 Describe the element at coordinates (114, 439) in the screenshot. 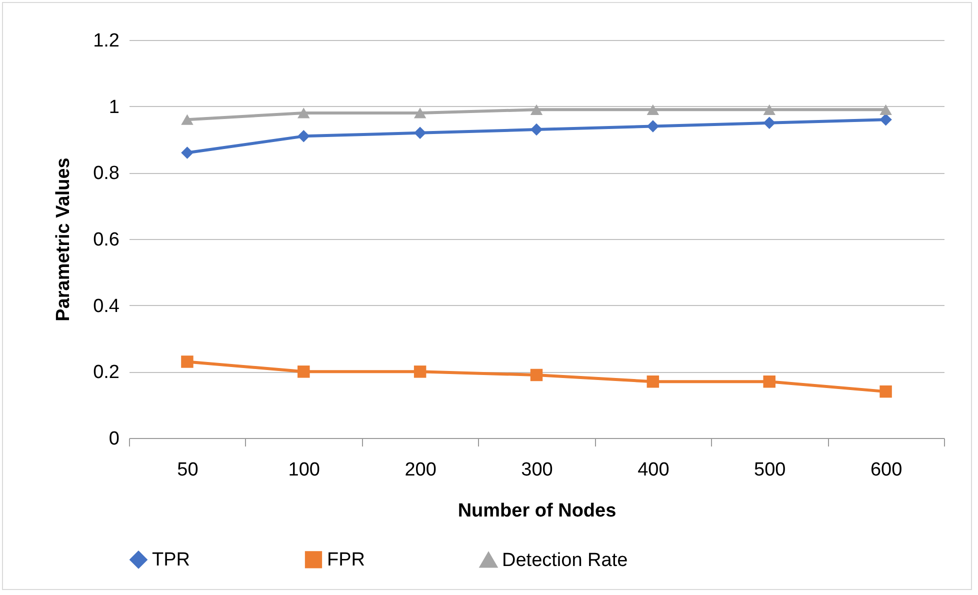

I see `y-tick-label: 0` at that location.